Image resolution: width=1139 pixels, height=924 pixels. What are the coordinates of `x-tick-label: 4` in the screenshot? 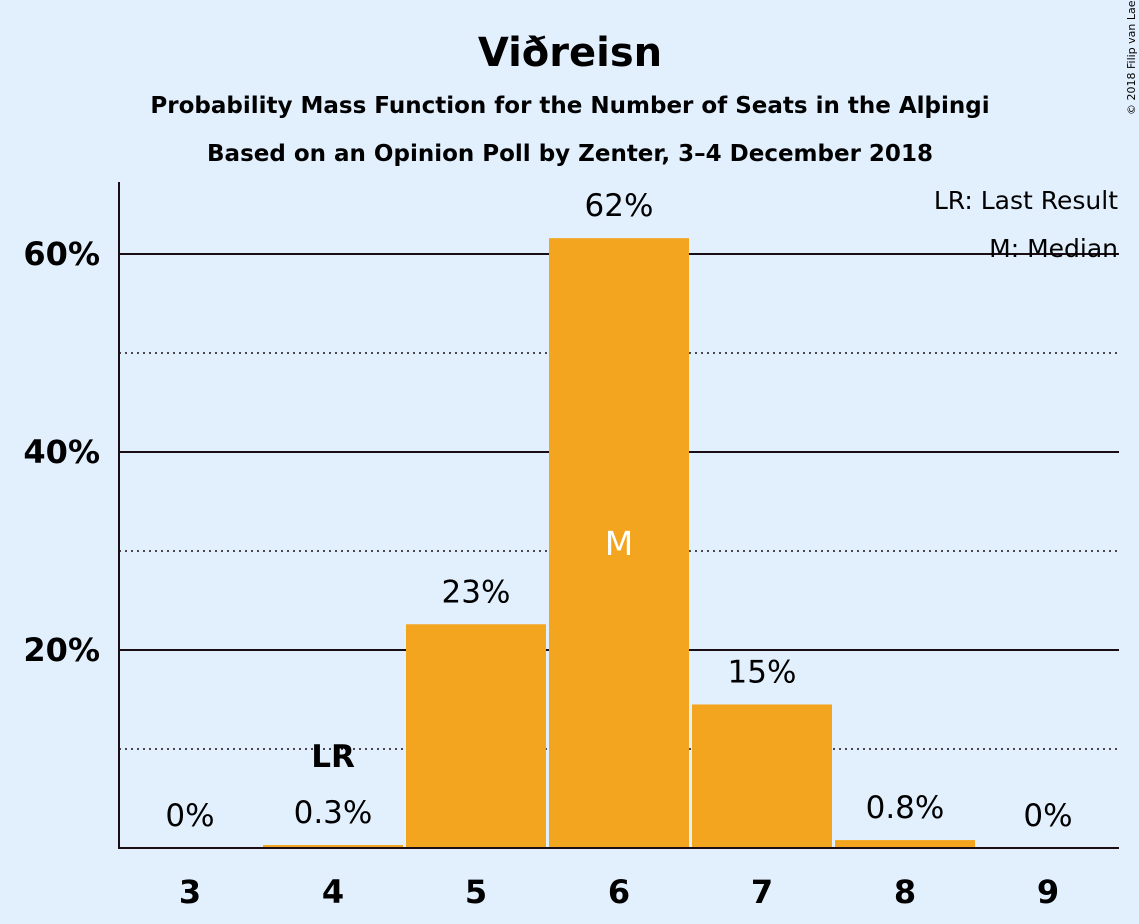 It's located at (333, 892).